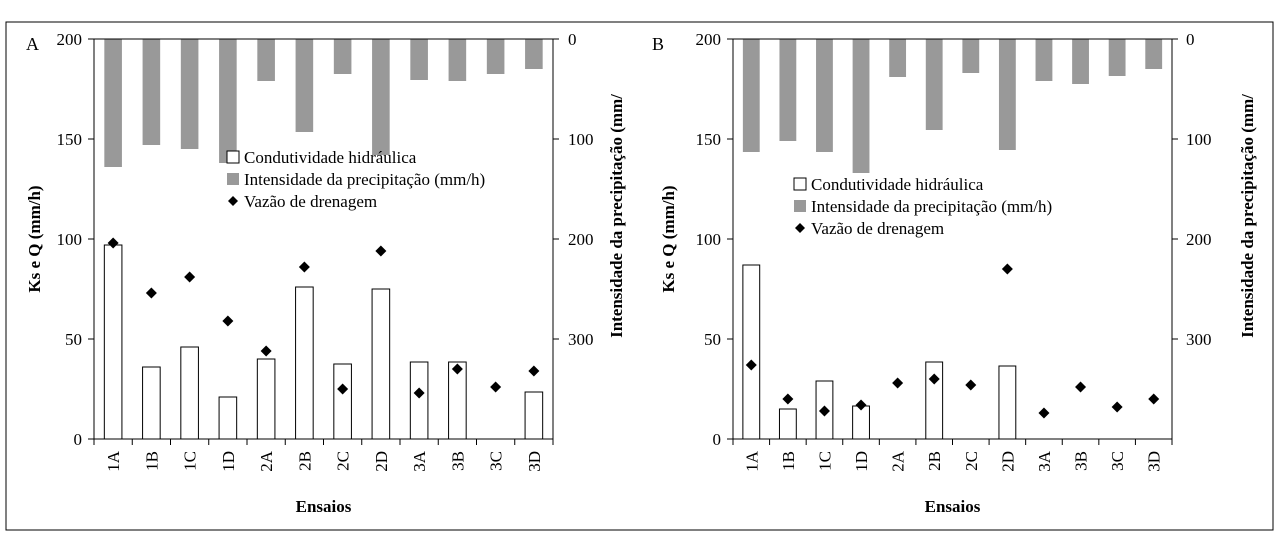 This screenshot has height=549, width=1279. What do you see at coordinates (717, 439) in the screenshot?
I see `y-tick-label: 0` at bounding box center [717, 439].